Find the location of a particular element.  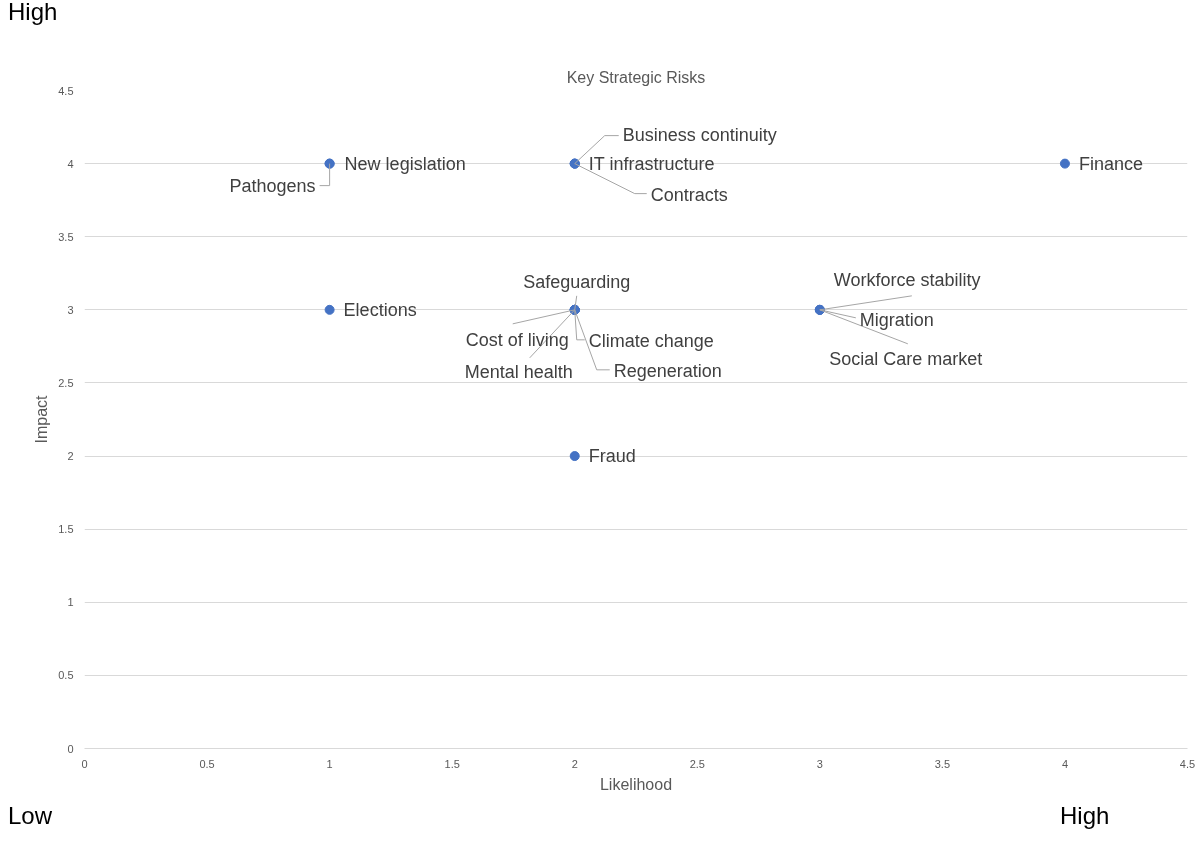

annotation: New legislation is located at coordinates (405, 163).